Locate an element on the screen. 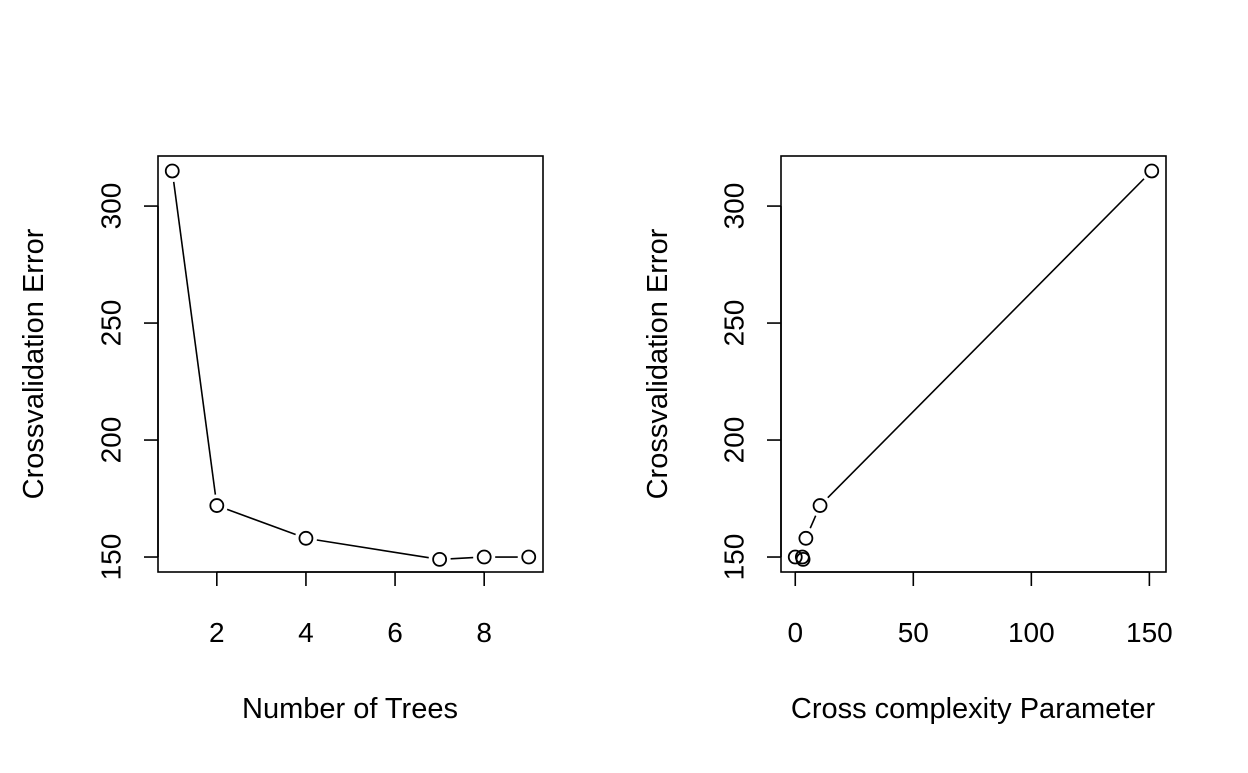 The height and width of the screenshot is (773, 1248). right-y-axis-title: Crossvalidation Error is located at coordinates (658, 363).